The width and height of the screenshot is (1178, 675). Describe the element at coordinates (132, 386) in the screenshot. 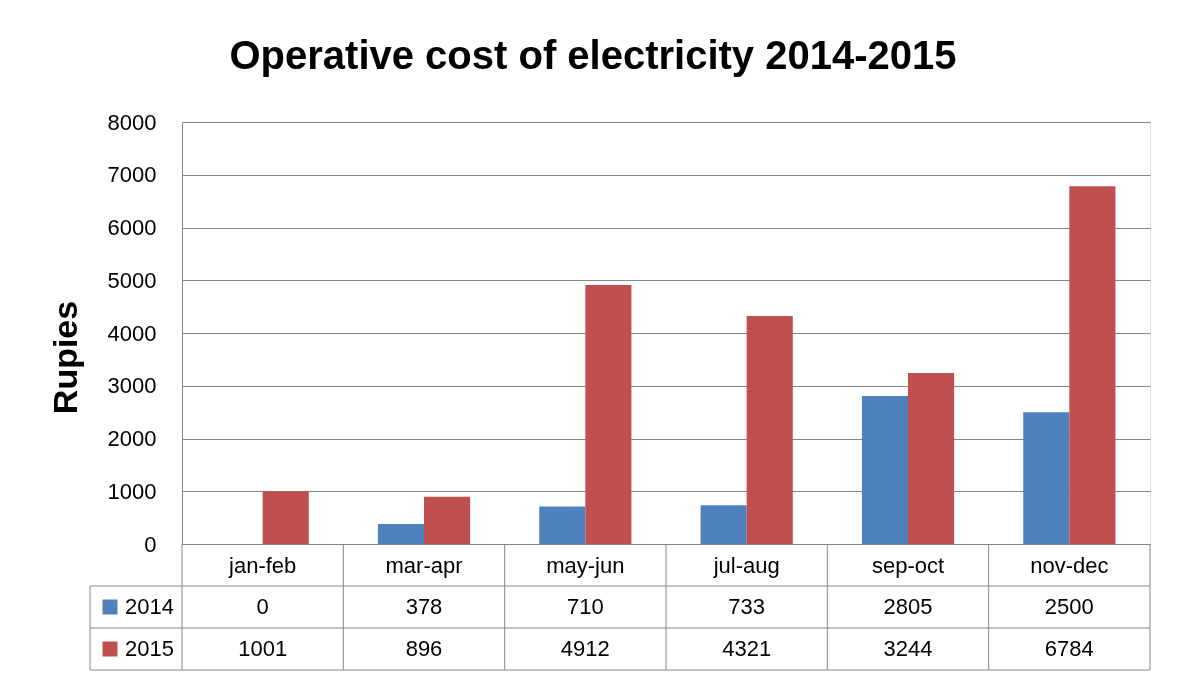

I see `y-tick-label: 3000` at that location.